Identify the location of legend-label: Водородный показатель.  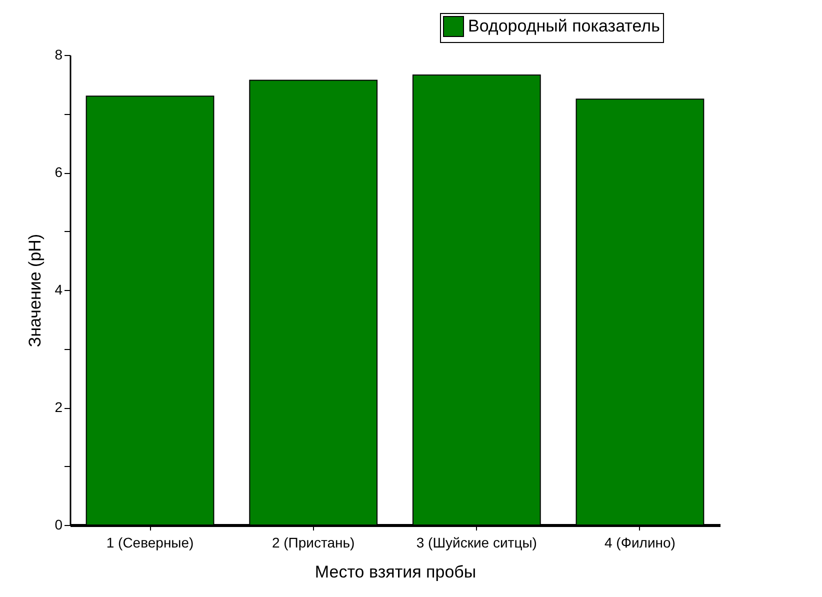
(564, 26).